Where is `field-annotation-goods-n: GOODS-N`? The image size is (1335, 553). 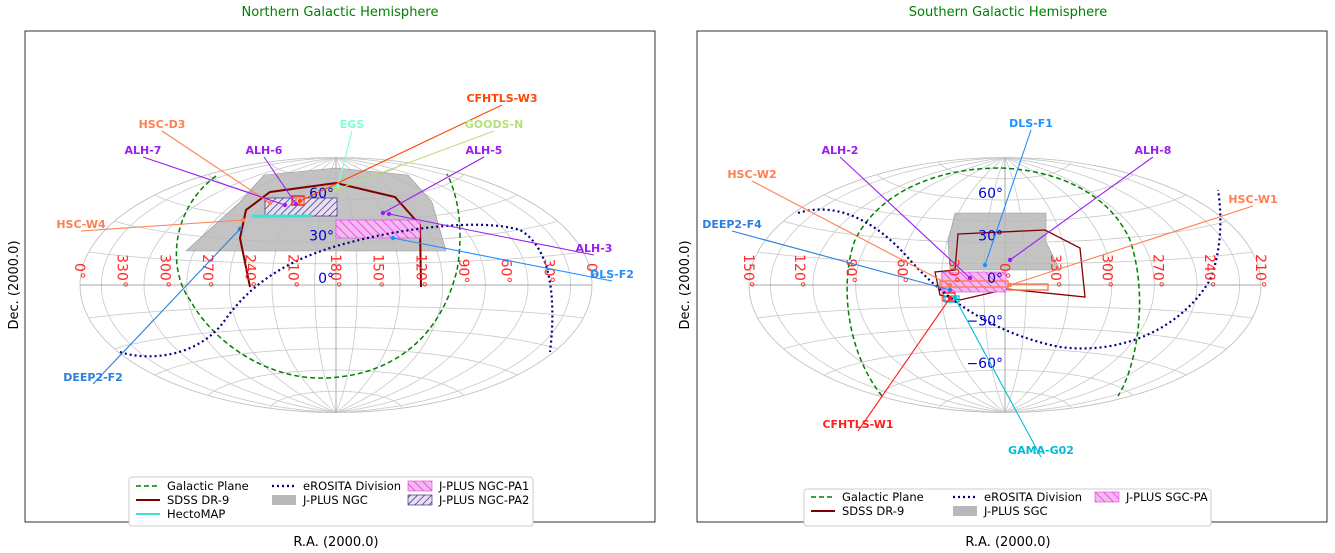 field-annotation-goods-n: GOODS-N is located at coordinates (427, 155).